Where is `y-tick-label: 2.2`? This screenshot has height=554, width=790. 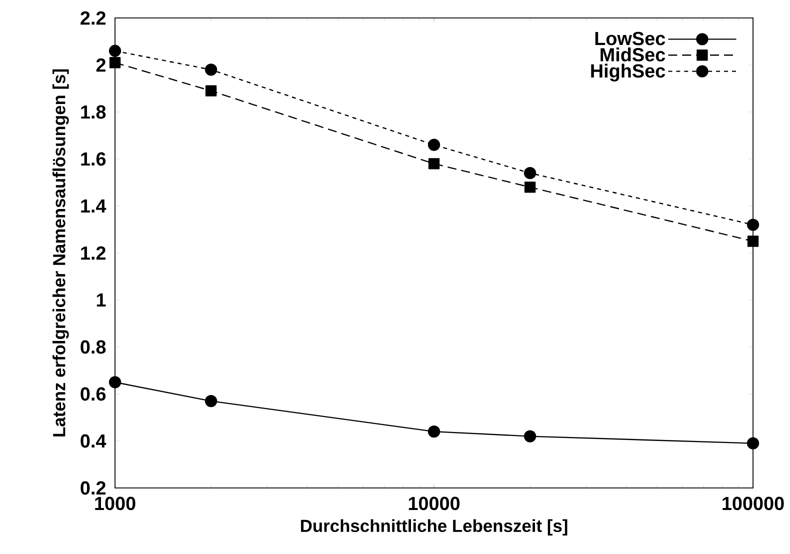
y-tick-label: 2.2 is located at coordinates (93, 18).